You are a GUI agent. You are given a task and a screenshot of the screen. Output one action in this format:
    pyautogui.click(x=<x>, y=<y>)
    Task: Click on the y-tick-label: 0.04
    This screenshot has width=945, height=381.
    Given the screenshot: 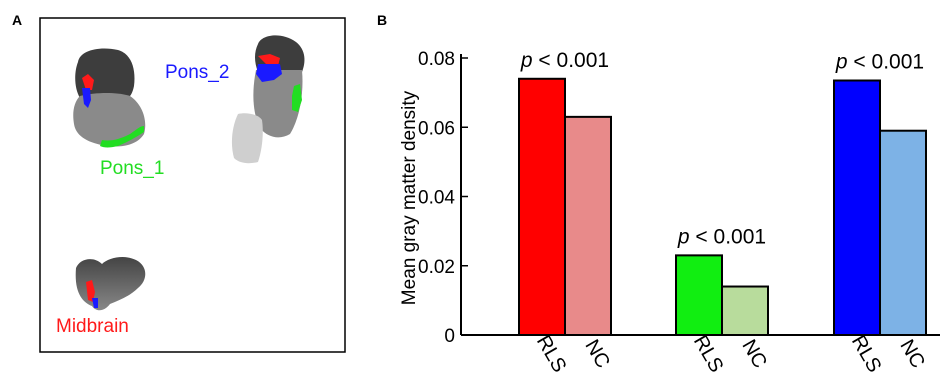 What is the action you would take?
    pyautogui.click(x=436, y=198)
    